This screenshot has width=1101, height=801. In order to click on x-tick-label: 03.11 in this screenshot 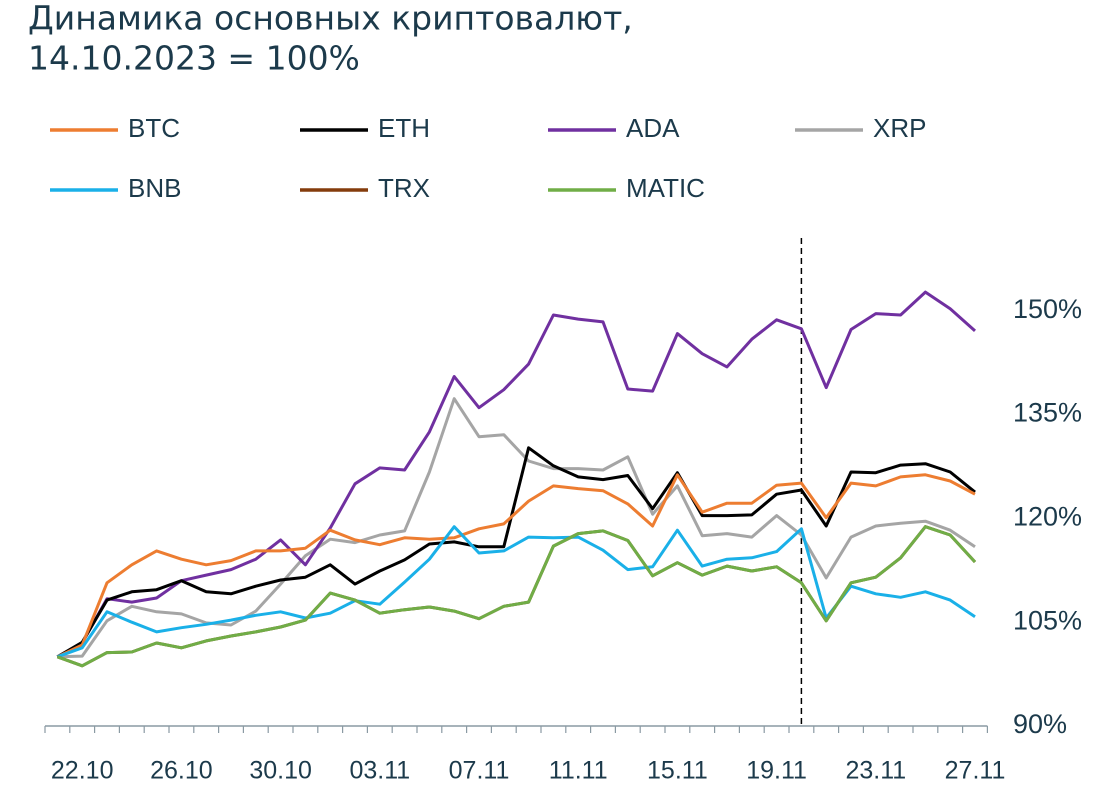, I will do `click(379, 771)`.